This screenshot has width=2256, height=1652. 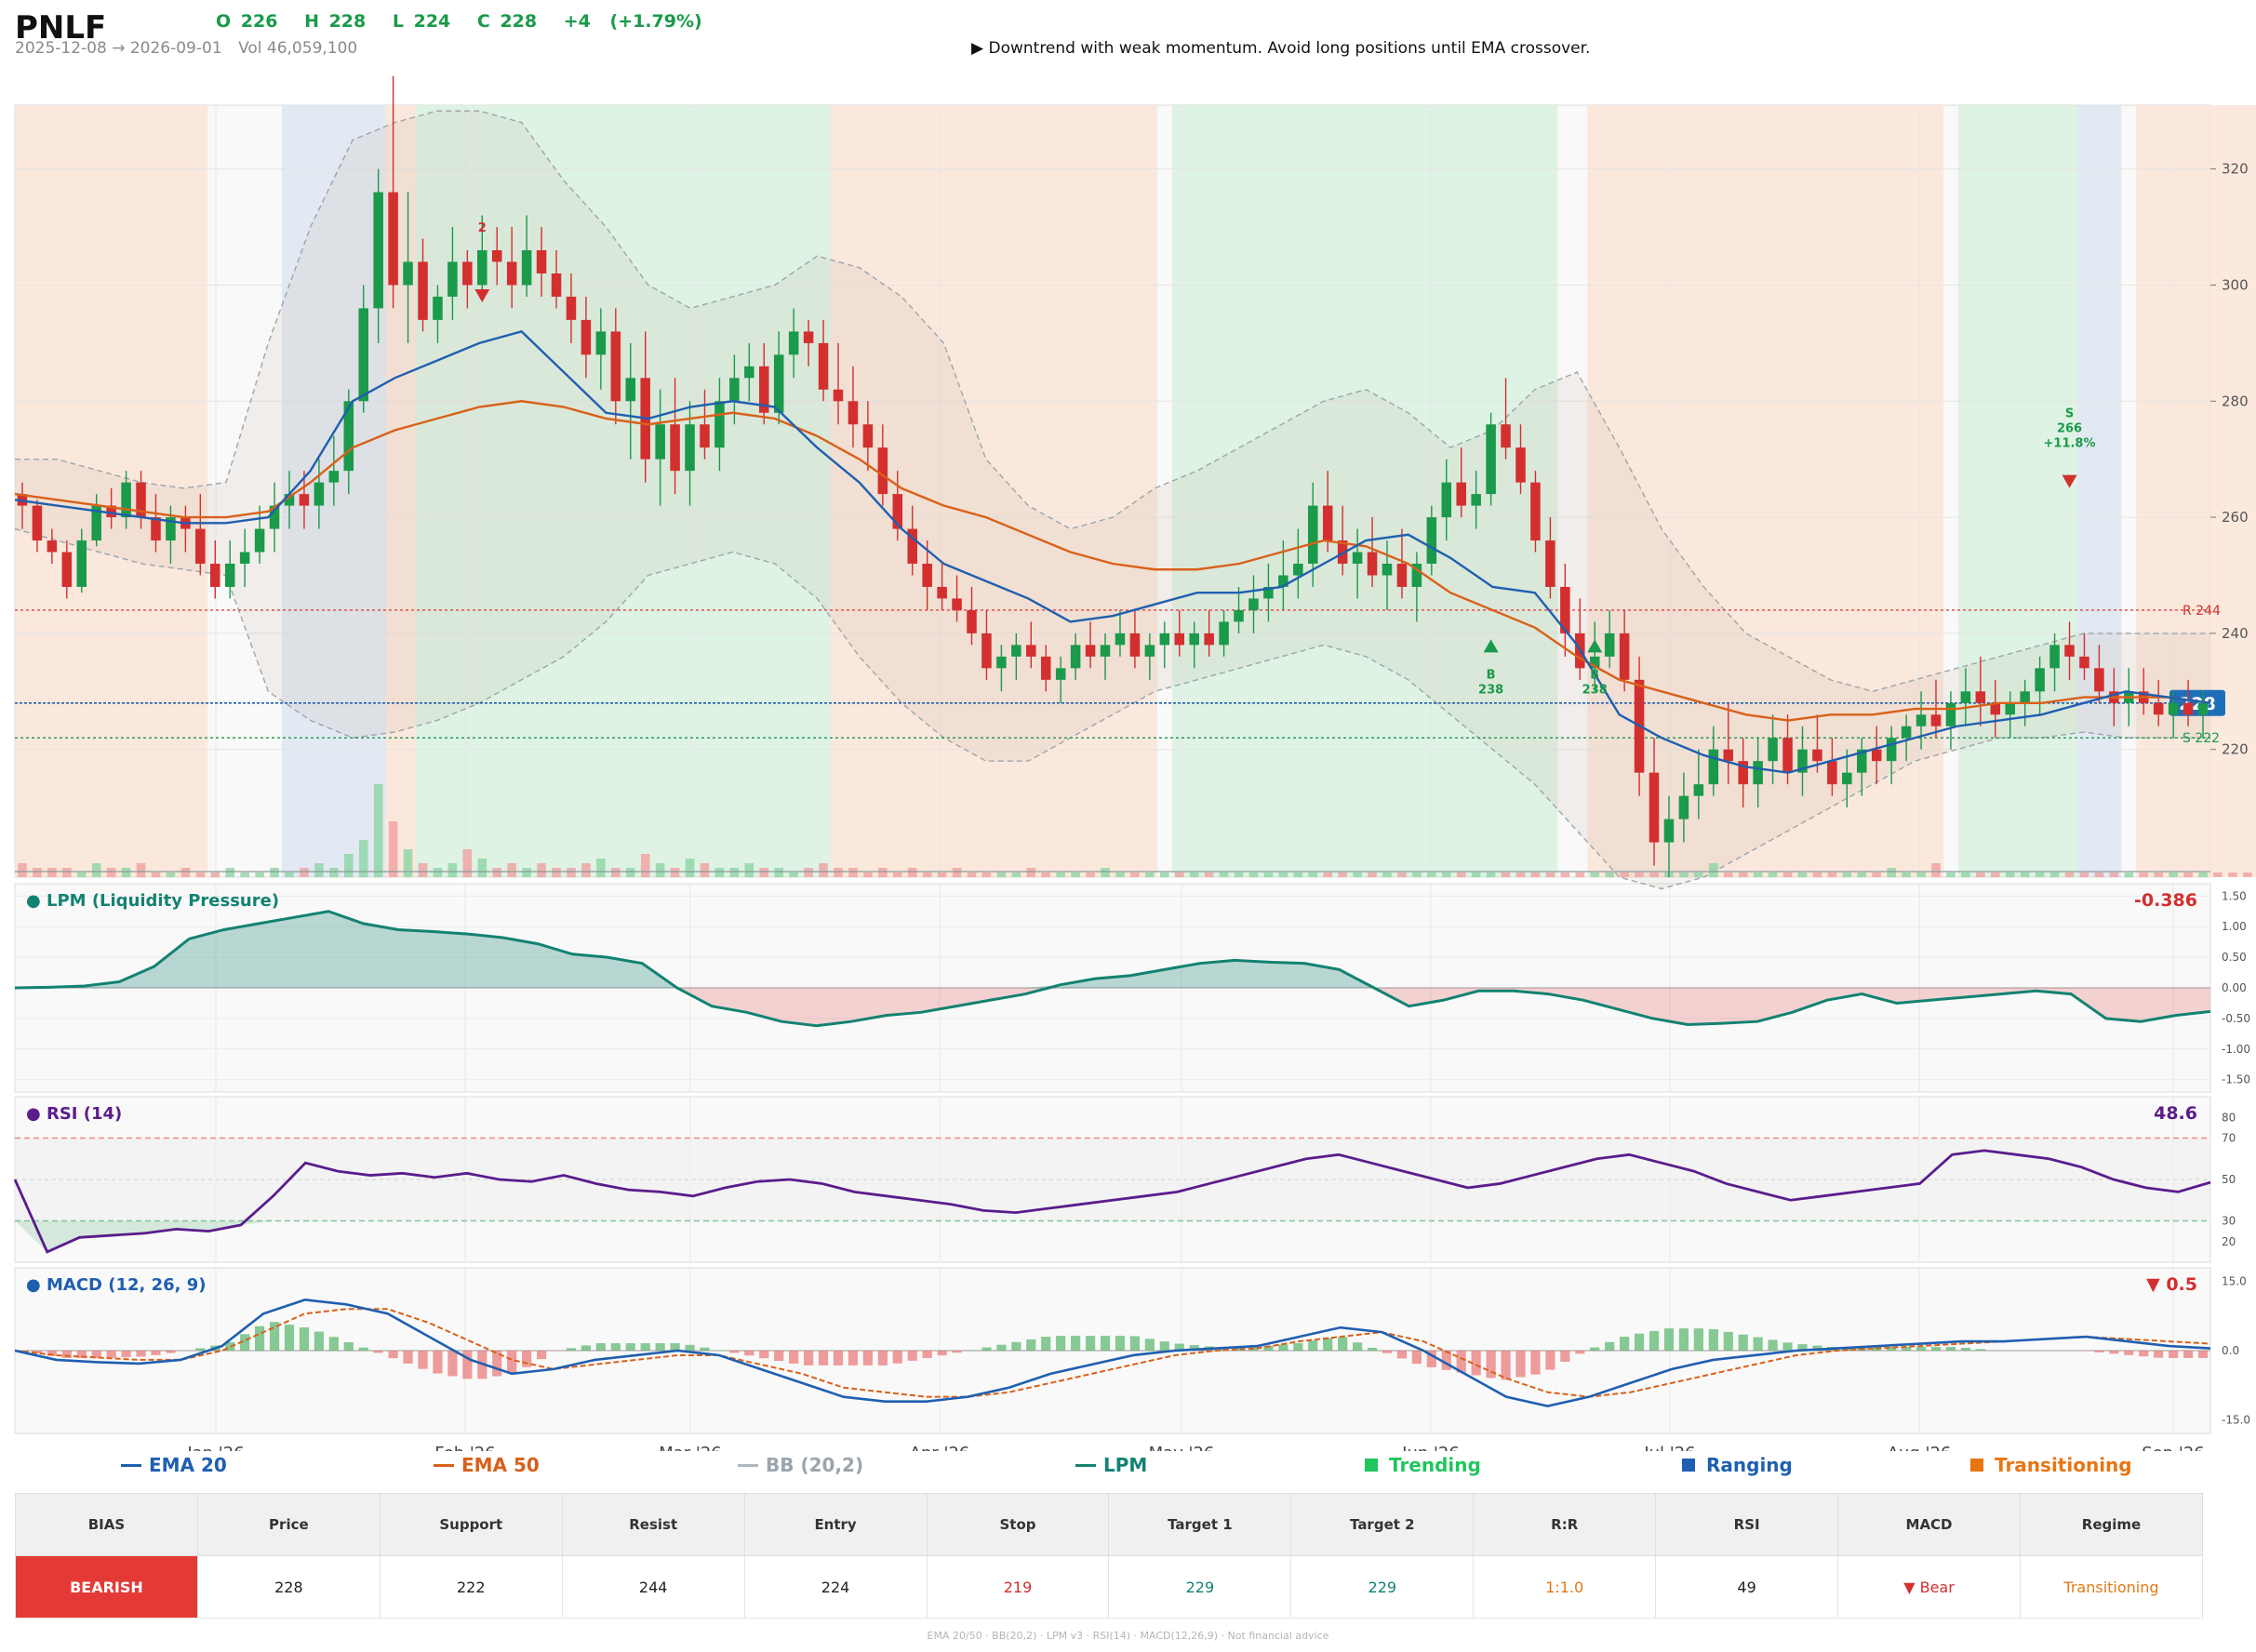 I want to click on legend-transitioning-label: Transitioning, so click(x=2064, y=1465).